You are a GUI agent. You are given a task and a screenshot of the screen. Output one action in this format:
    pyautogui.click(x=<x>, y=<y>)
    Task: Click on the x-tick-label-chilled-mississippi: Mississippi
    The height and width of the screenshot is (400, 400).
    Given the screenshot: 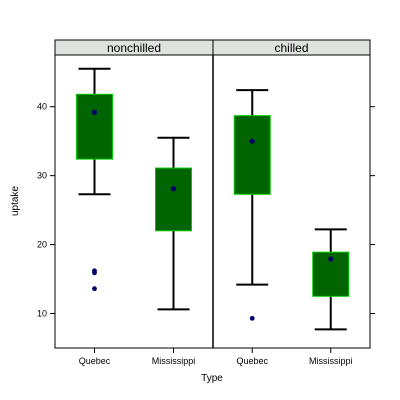 What is the action you would take?
    pyautogui.click(x=331, y=361)
    